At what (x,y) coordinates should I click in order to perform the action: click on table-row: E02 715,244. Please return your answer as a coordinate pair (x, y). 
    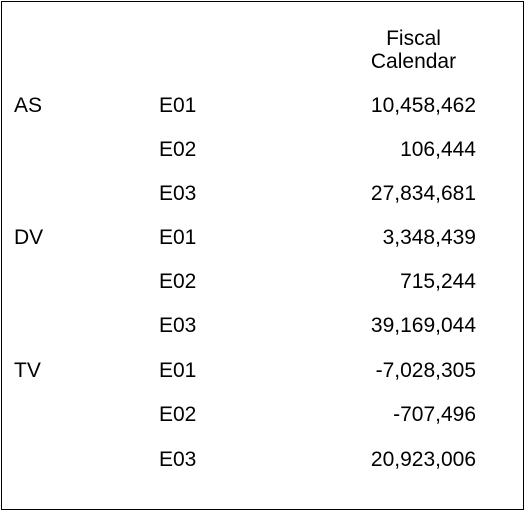
    Looking at the image, I should click on (262, 292).